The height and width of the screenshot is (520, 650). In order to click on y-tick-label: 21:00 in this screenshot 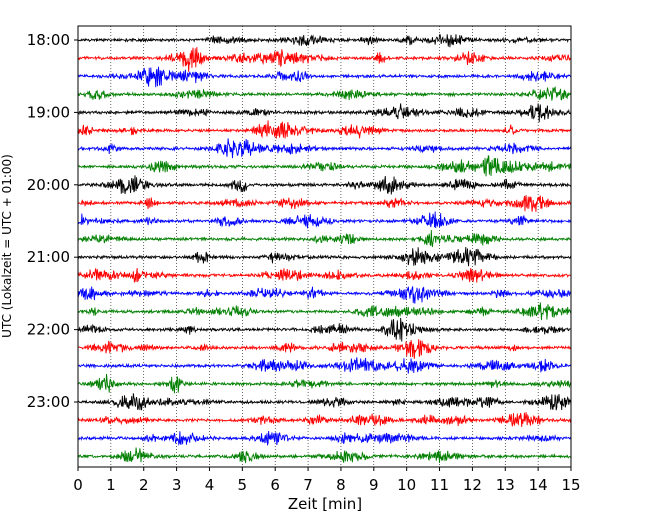, I will do `click(48, 257)`.